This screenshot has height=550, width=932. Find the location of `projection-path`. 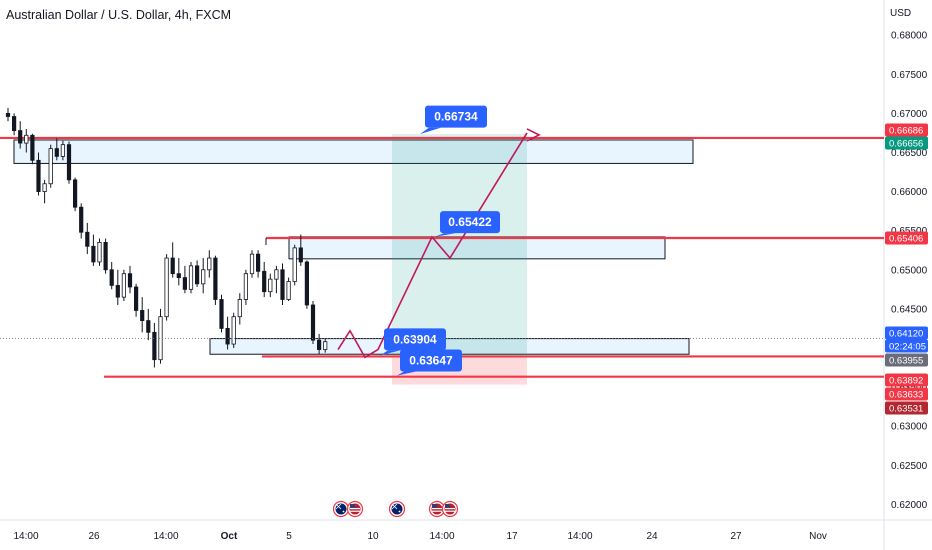

projection-path is located at coordinates (439, 243).